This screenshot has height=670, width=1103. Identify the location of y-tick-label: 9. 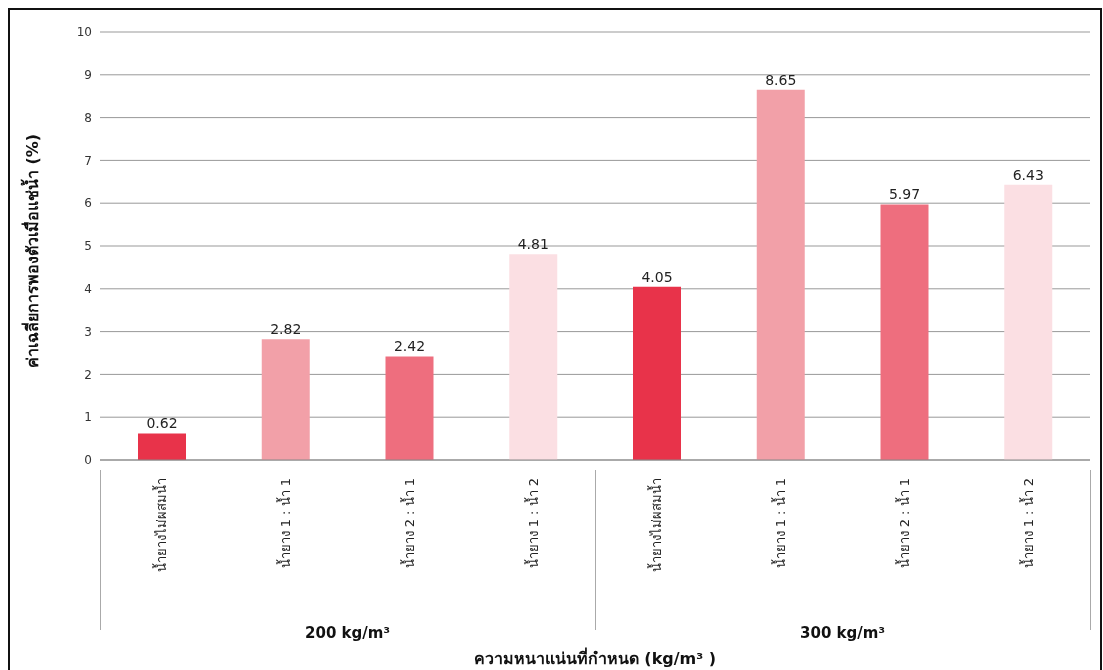
(88, 75).